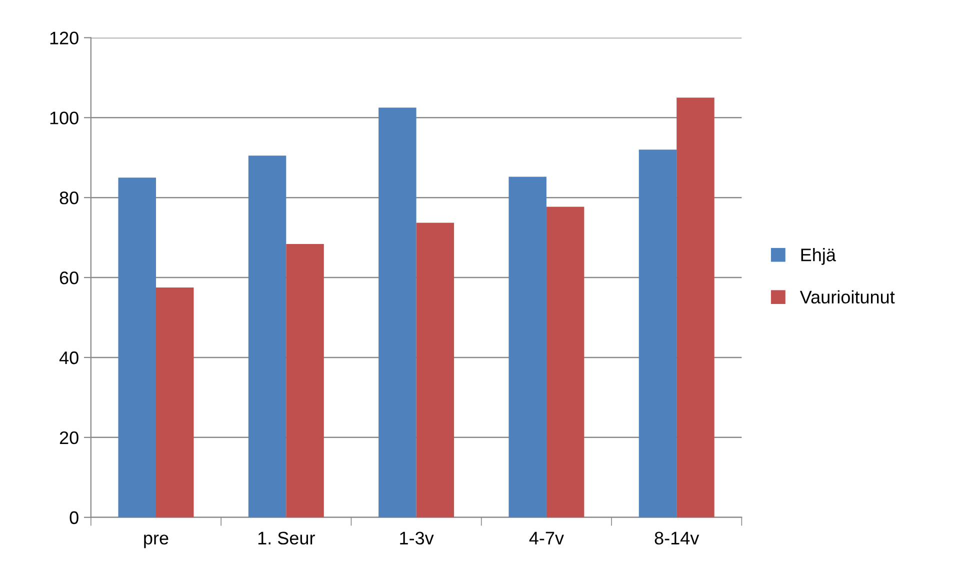 This screenshot has height=580, width=957. What do you see at coordinates (68, 357) in the screenshot?
I see `y-tick-label: 40` at bounding box center [68, 357].